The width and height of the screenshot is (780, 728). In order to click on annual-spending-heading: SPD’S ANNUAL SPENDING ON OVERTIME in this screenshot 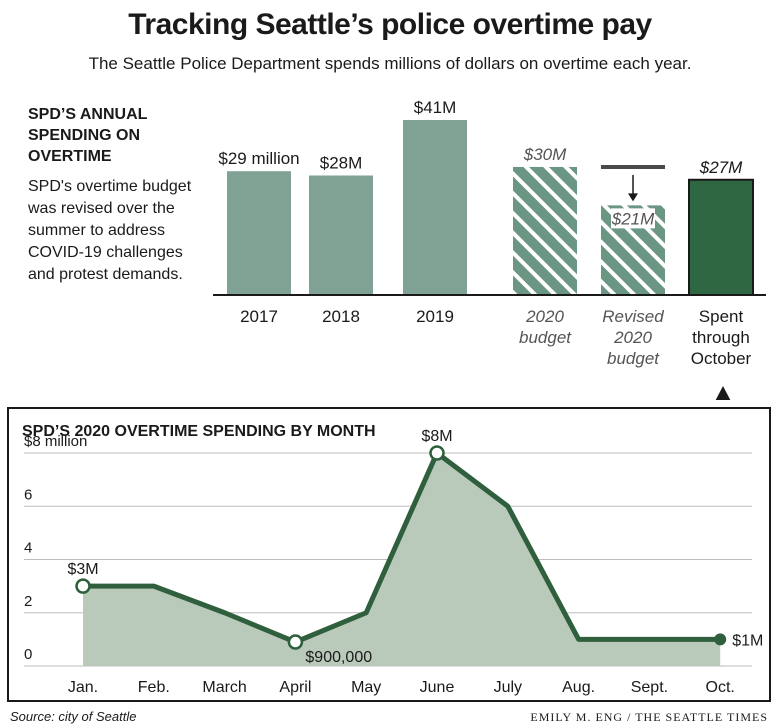, I will do `click(88, 135)`.